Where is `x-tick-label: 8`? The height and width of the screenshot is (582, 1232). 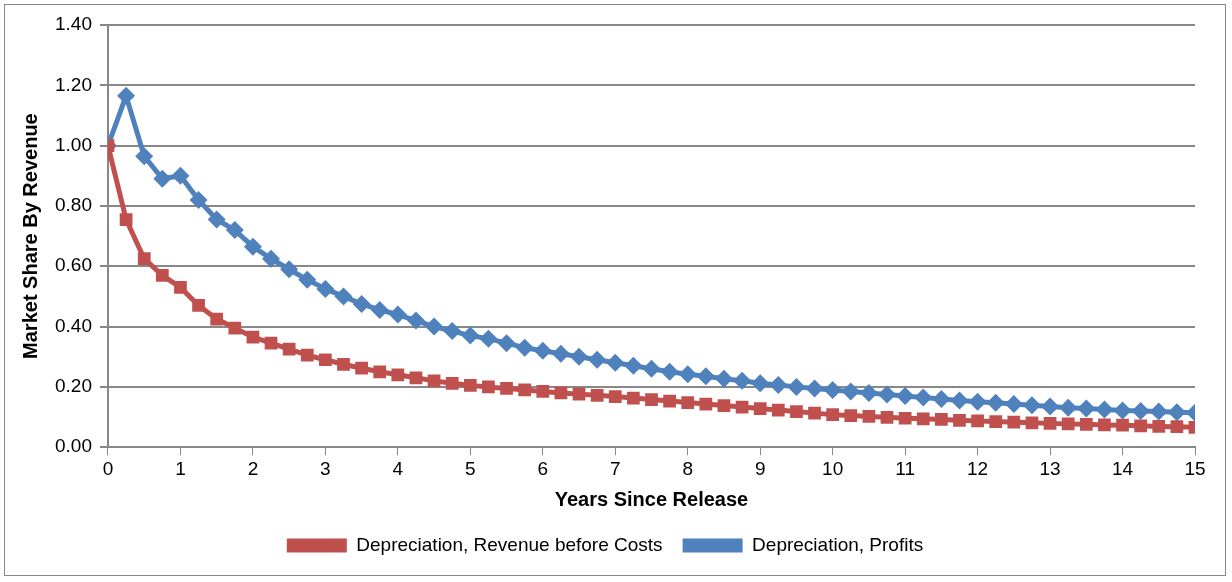 x-tick-label: 8 is located at coordinates (688, 468).